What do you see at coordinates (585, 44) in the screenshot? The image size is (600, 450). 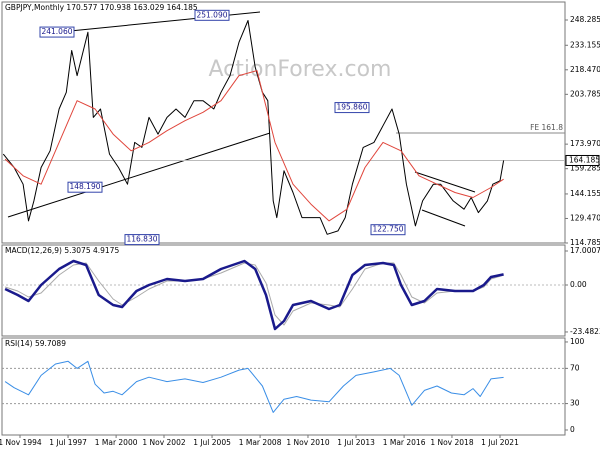 I see `y-tick-label: 233.155` at bounding box center [585, 44].